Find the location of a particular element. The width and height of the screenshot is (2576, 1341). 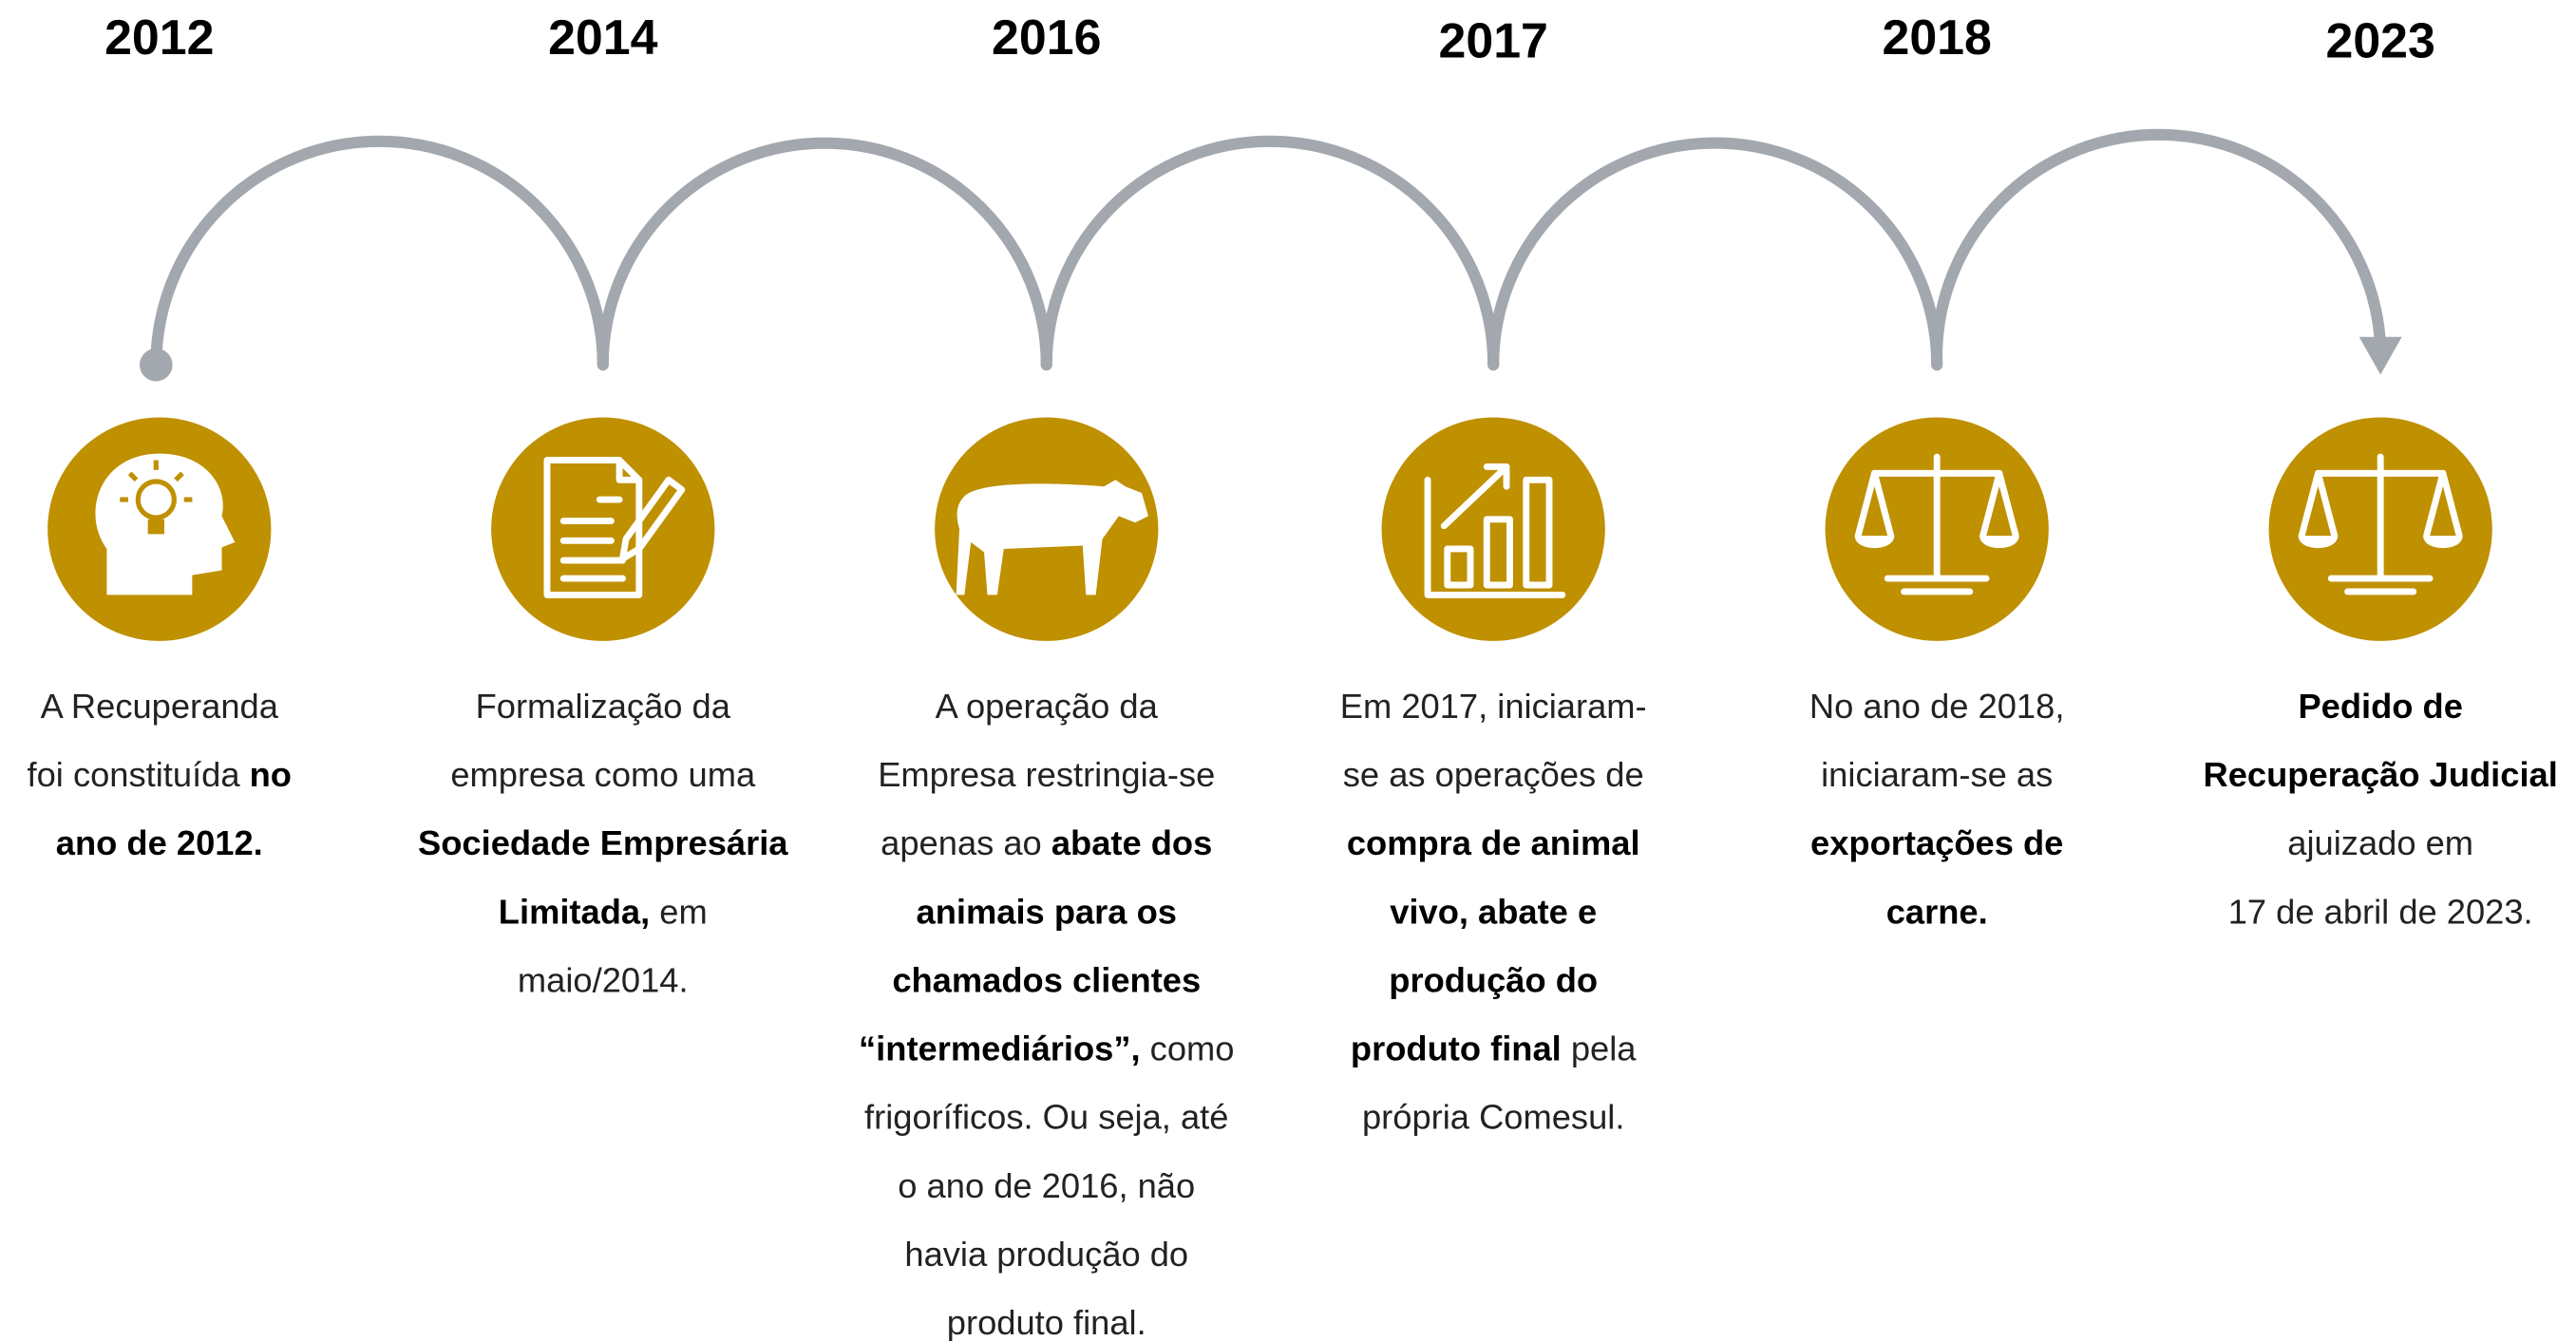

bold-run: exportações de is located at coordinates (1936, 843).